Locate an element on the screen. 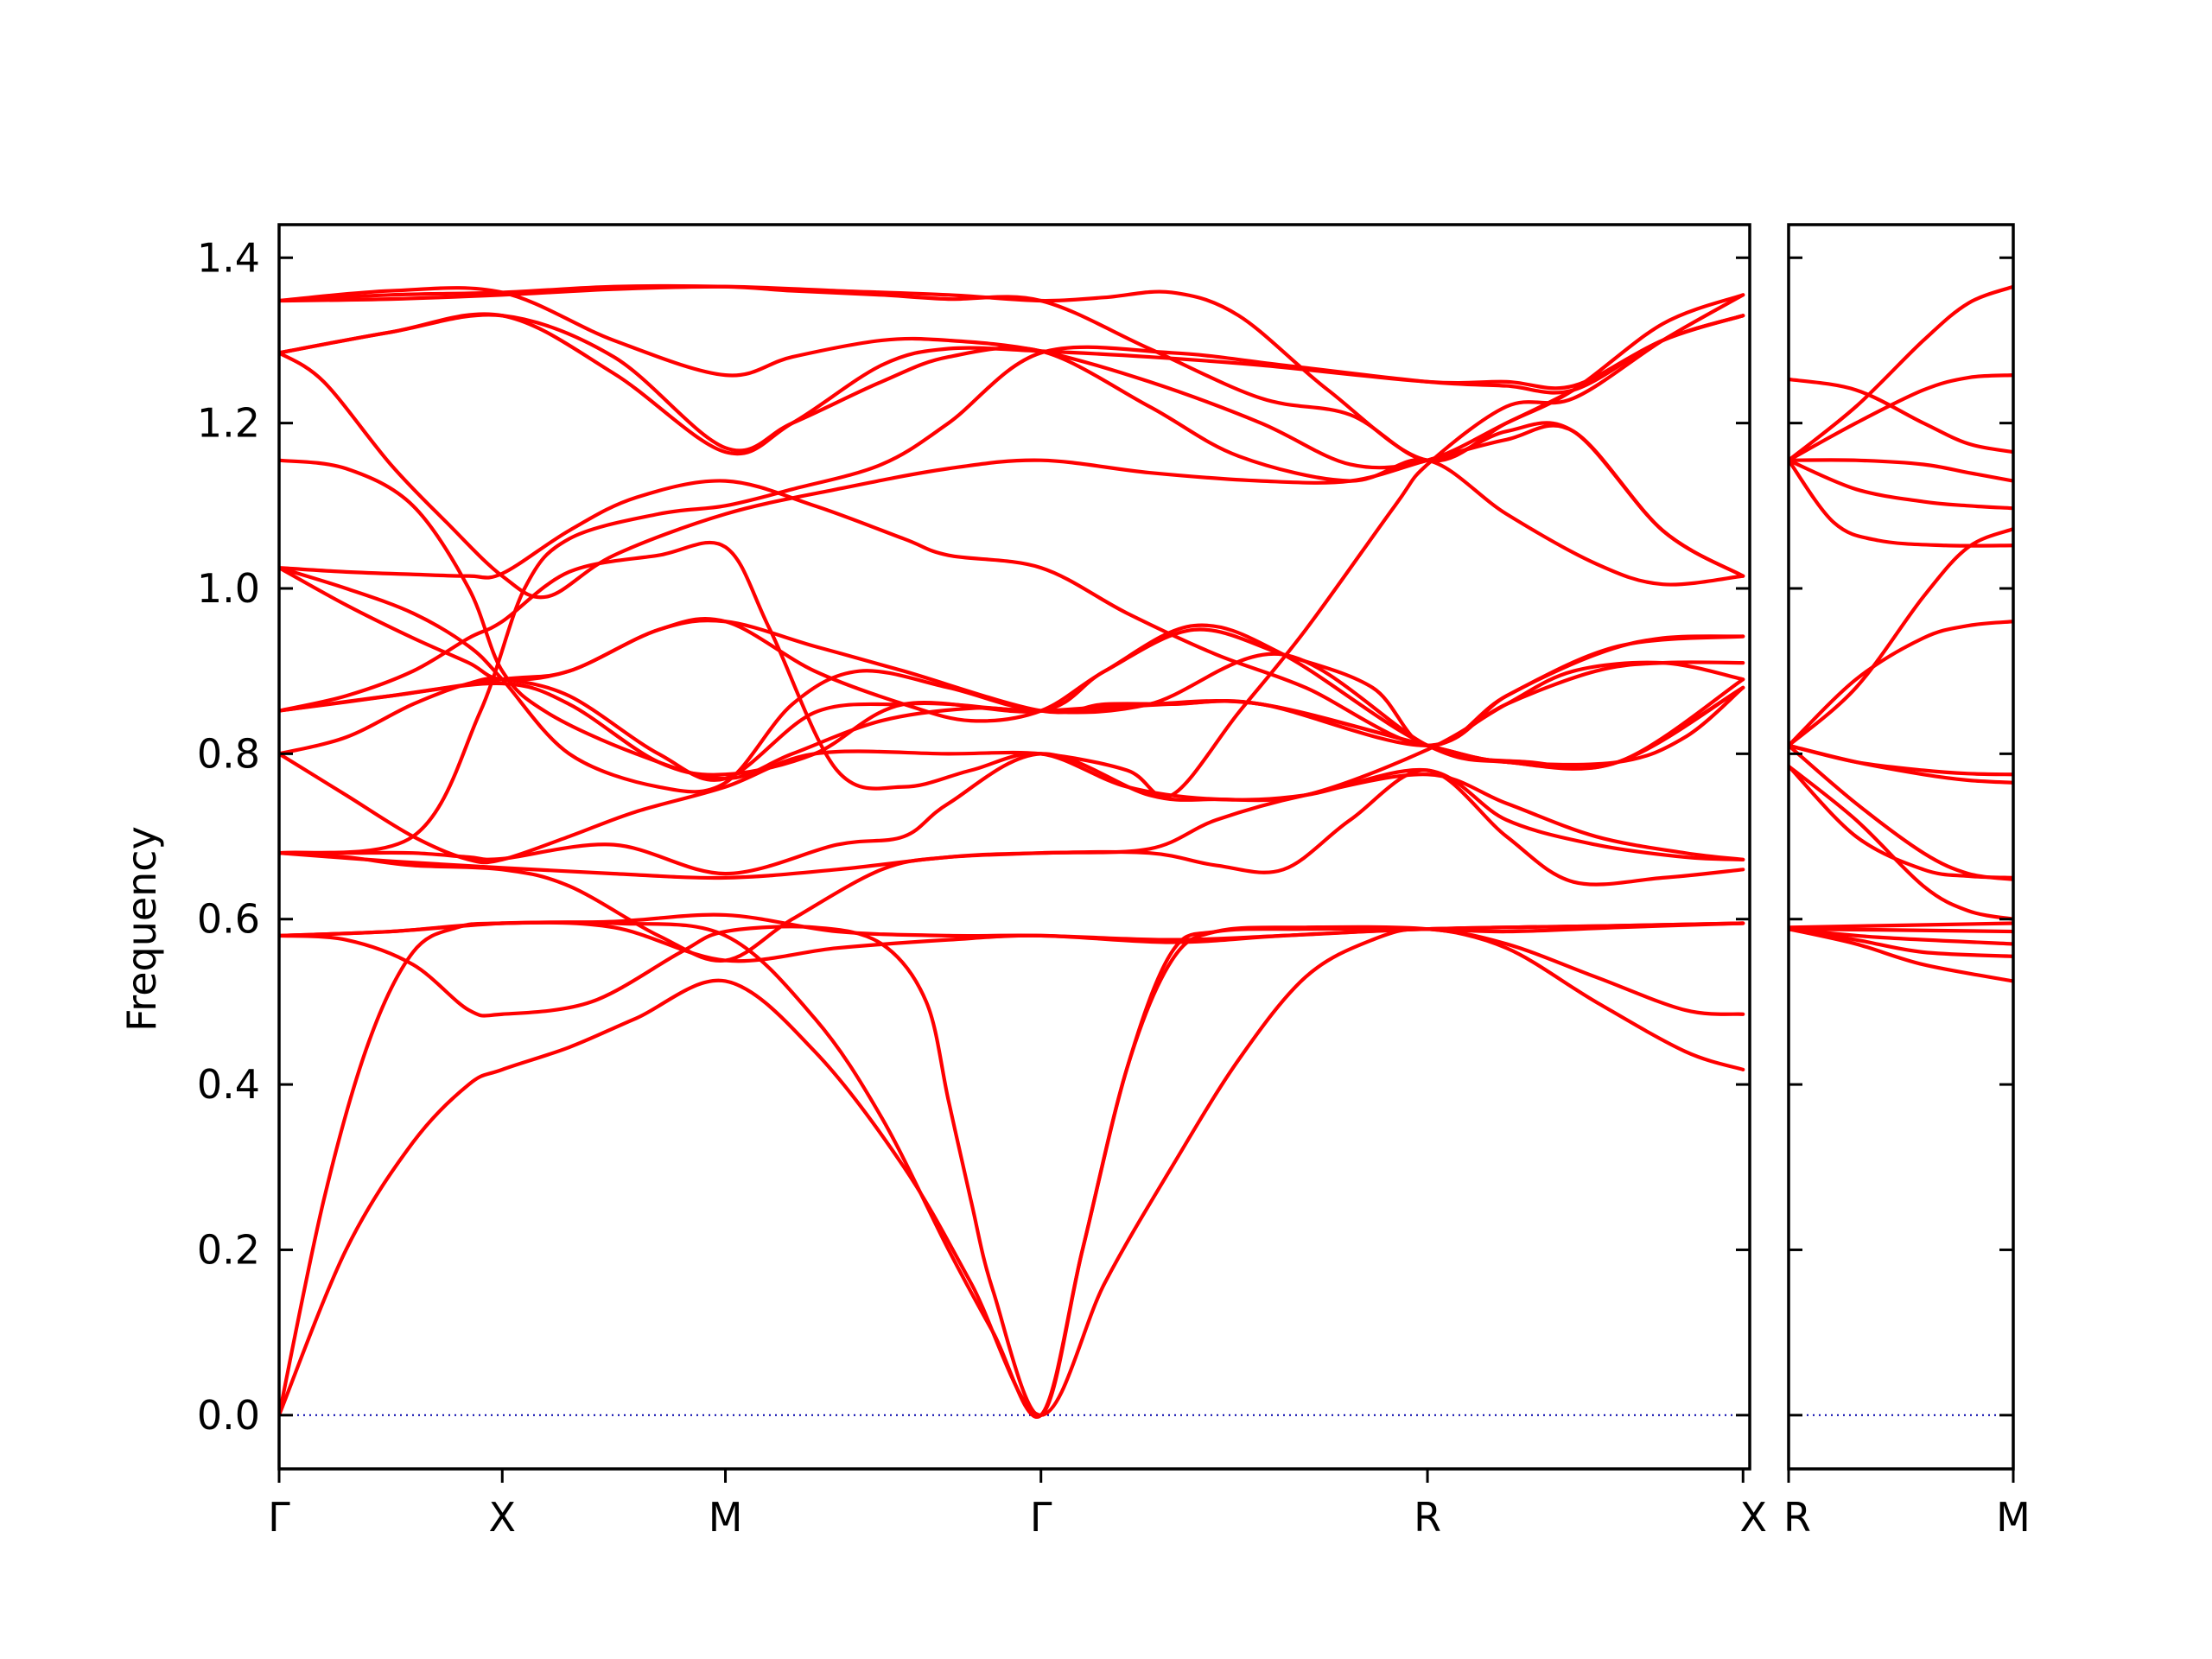 The width and height of the screenshot is (2212, 1659). y-tick-label: 0.4 is located at coordinates (229, 1084).